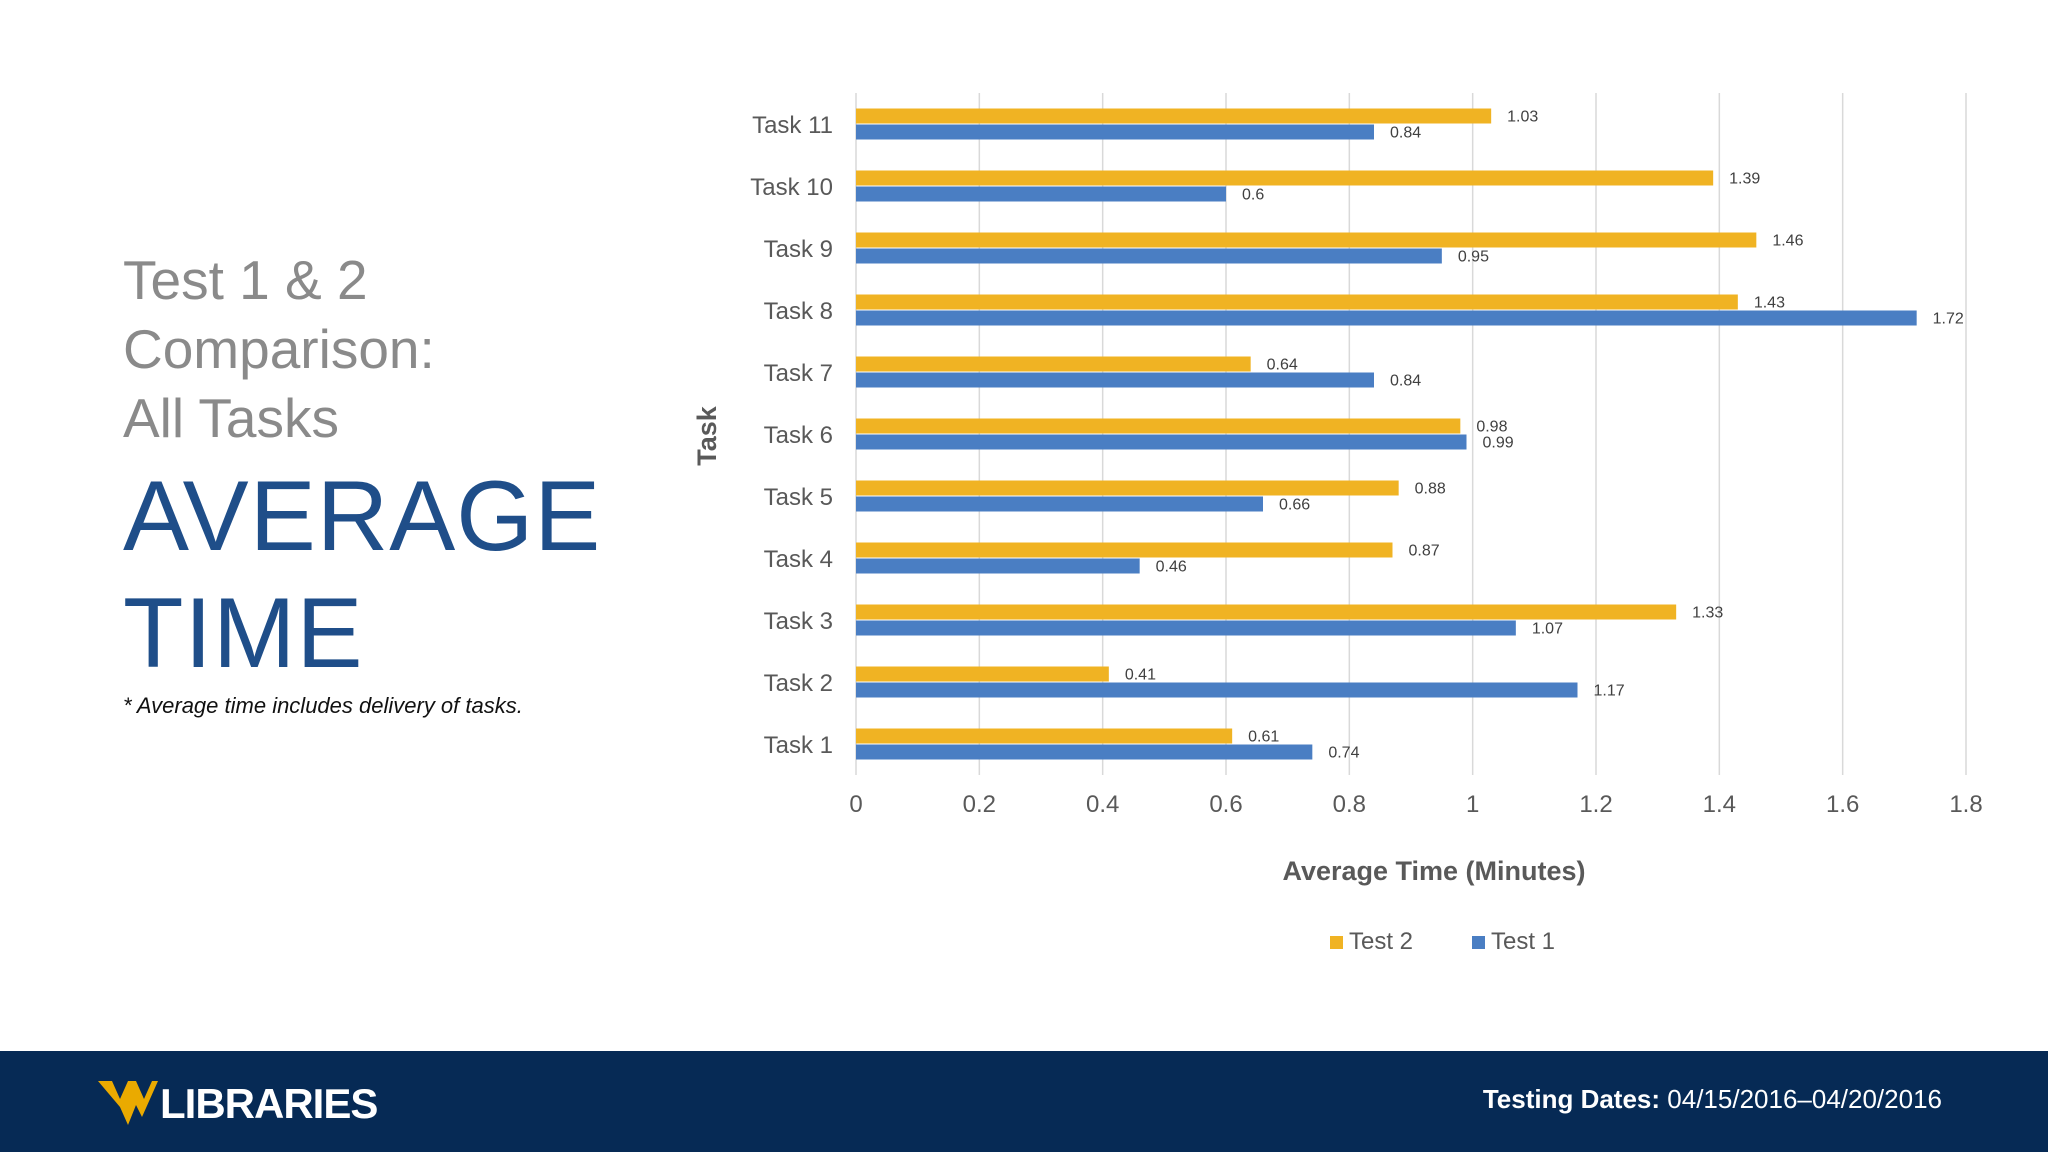 The width and height of the screenshot is (2048, 1152). Describe the element at coordinates (1381, 941) in the screenshot. I see `legend-label: Test 2` at that location.